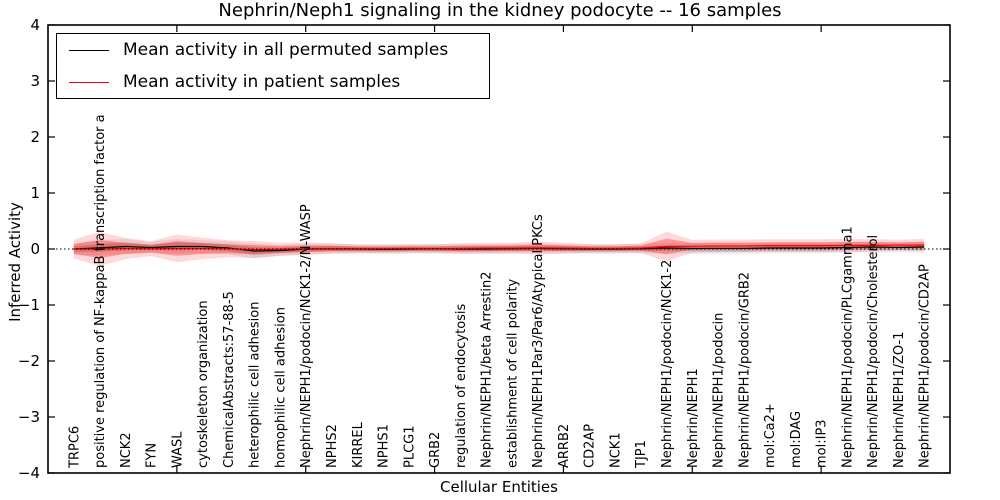 Image resolution: width=1000 pixels, height=500 pixels. Describe the element at coordinates (89, 50) in the screenshot. I see `legend-line-permuted-icon` at that location.